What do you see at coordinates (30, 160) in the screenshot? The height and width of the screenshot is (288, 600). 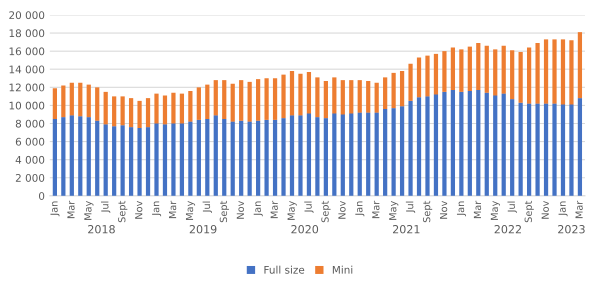 I see `y-tick-label: 4 000` at bounding box center [30, 160].